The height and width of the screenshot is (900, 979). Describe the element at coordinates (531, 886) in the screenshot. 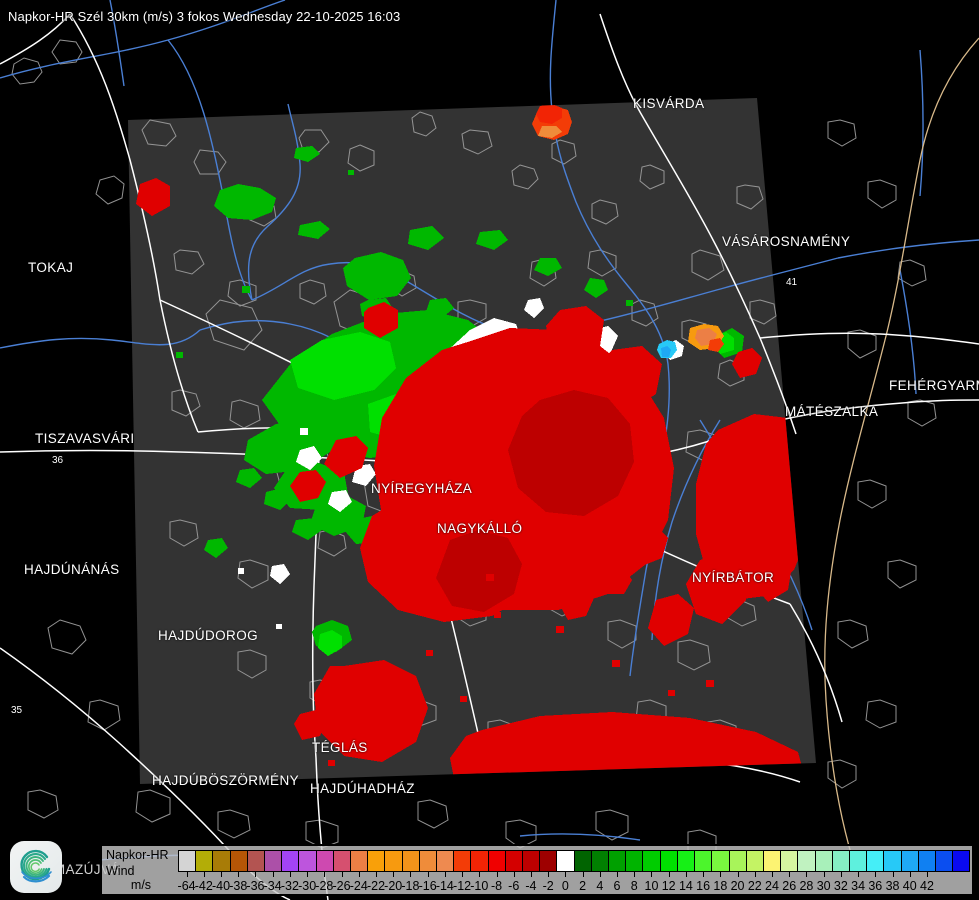

I see `legend-tick-label-20: -4` at that location.